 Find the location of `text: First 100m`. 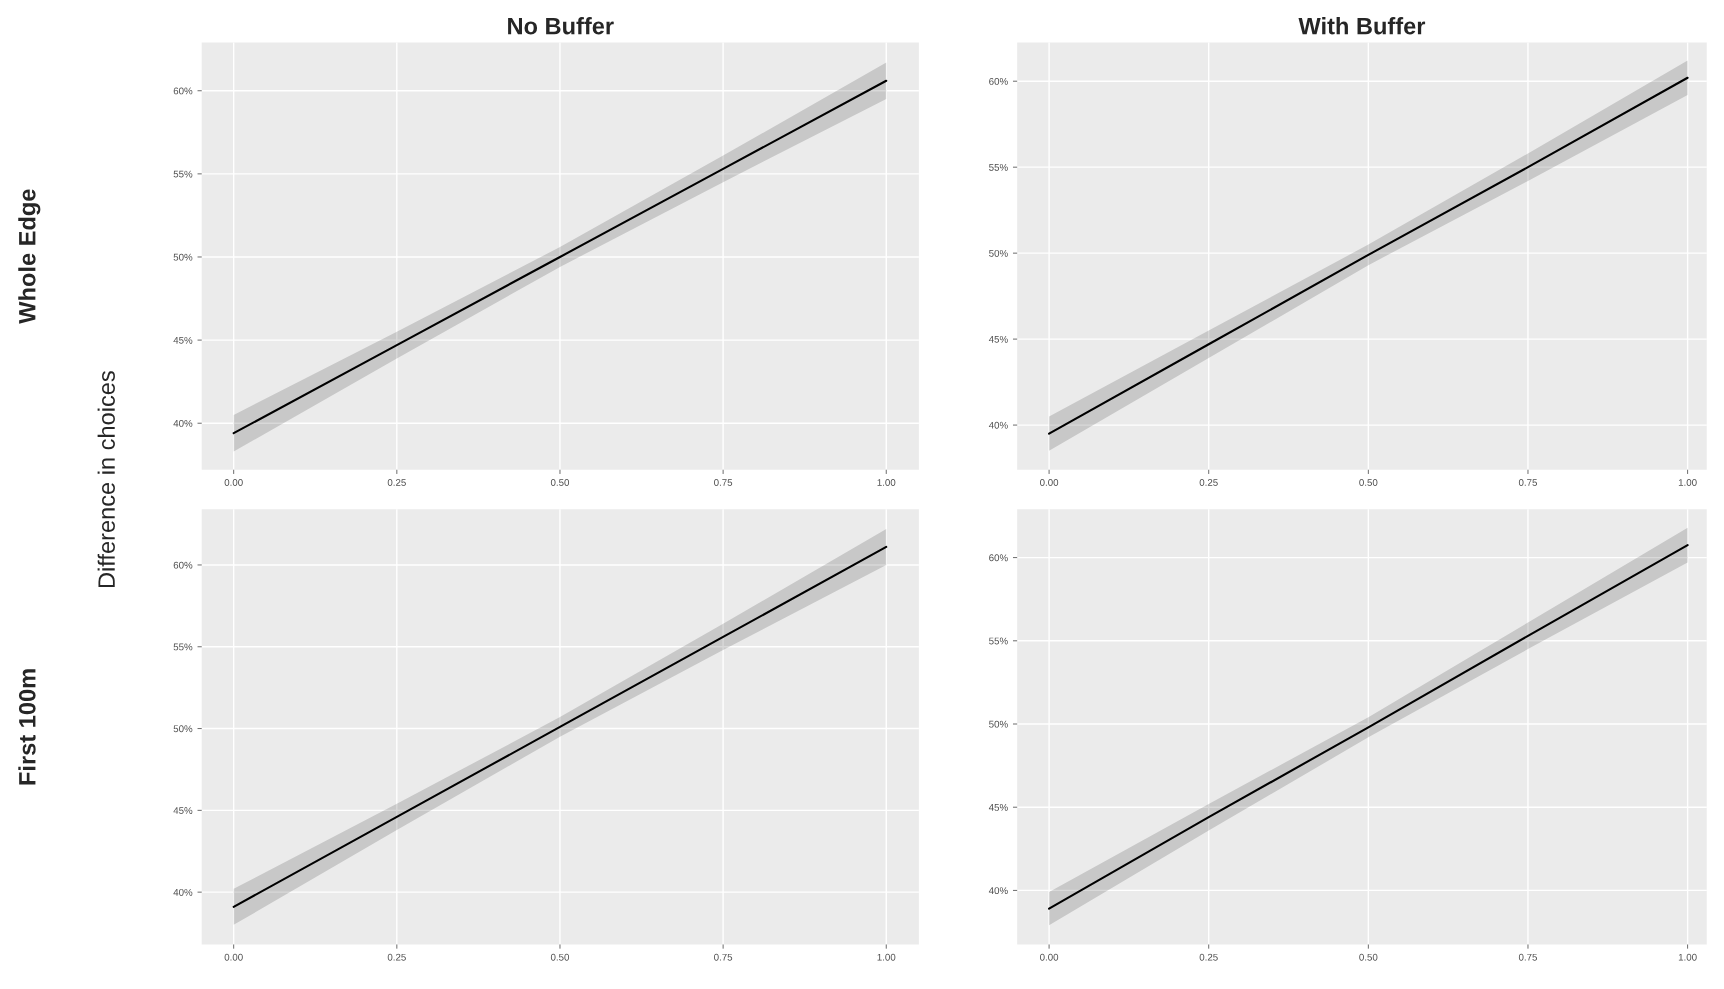

text: First 100m is located at coordinates (27, 727).